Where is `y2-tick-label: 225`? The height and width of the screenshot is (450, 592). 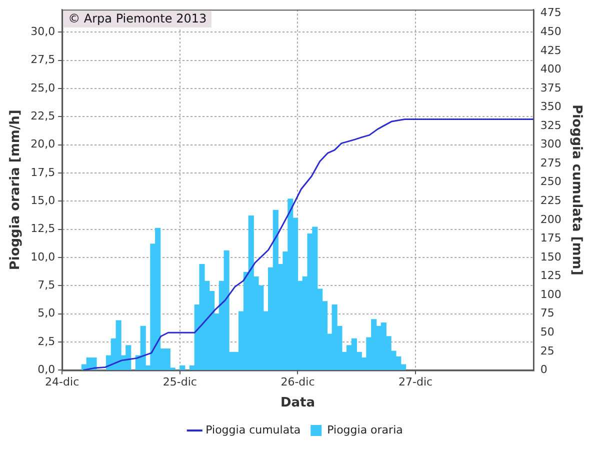 y2-tick-label: 225 is located at coordinates (551, 201).